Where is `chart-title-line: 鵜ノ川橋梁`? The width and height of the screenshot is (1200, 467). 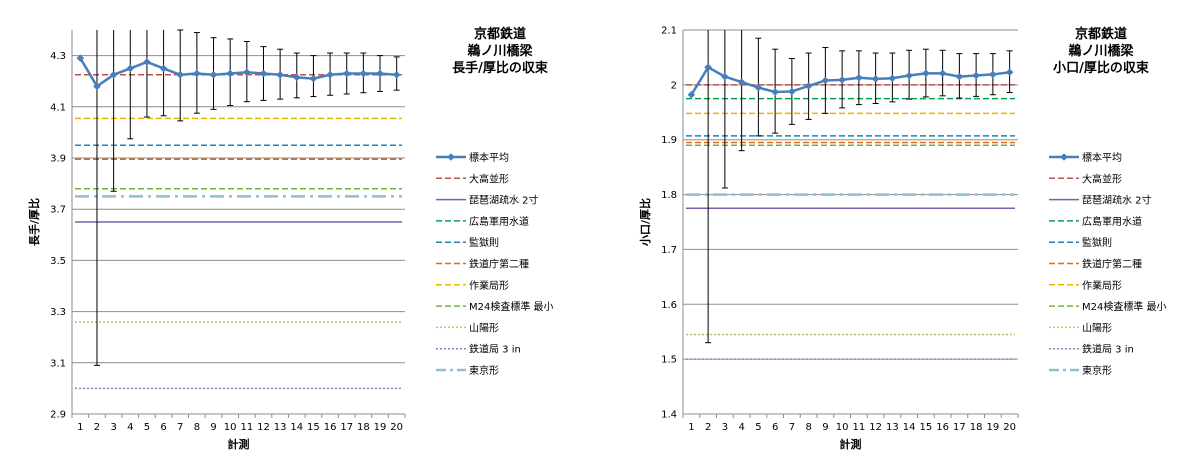
chart-title-line: 鵜ノ川橋梁 is located at coordinates (1100, 51).